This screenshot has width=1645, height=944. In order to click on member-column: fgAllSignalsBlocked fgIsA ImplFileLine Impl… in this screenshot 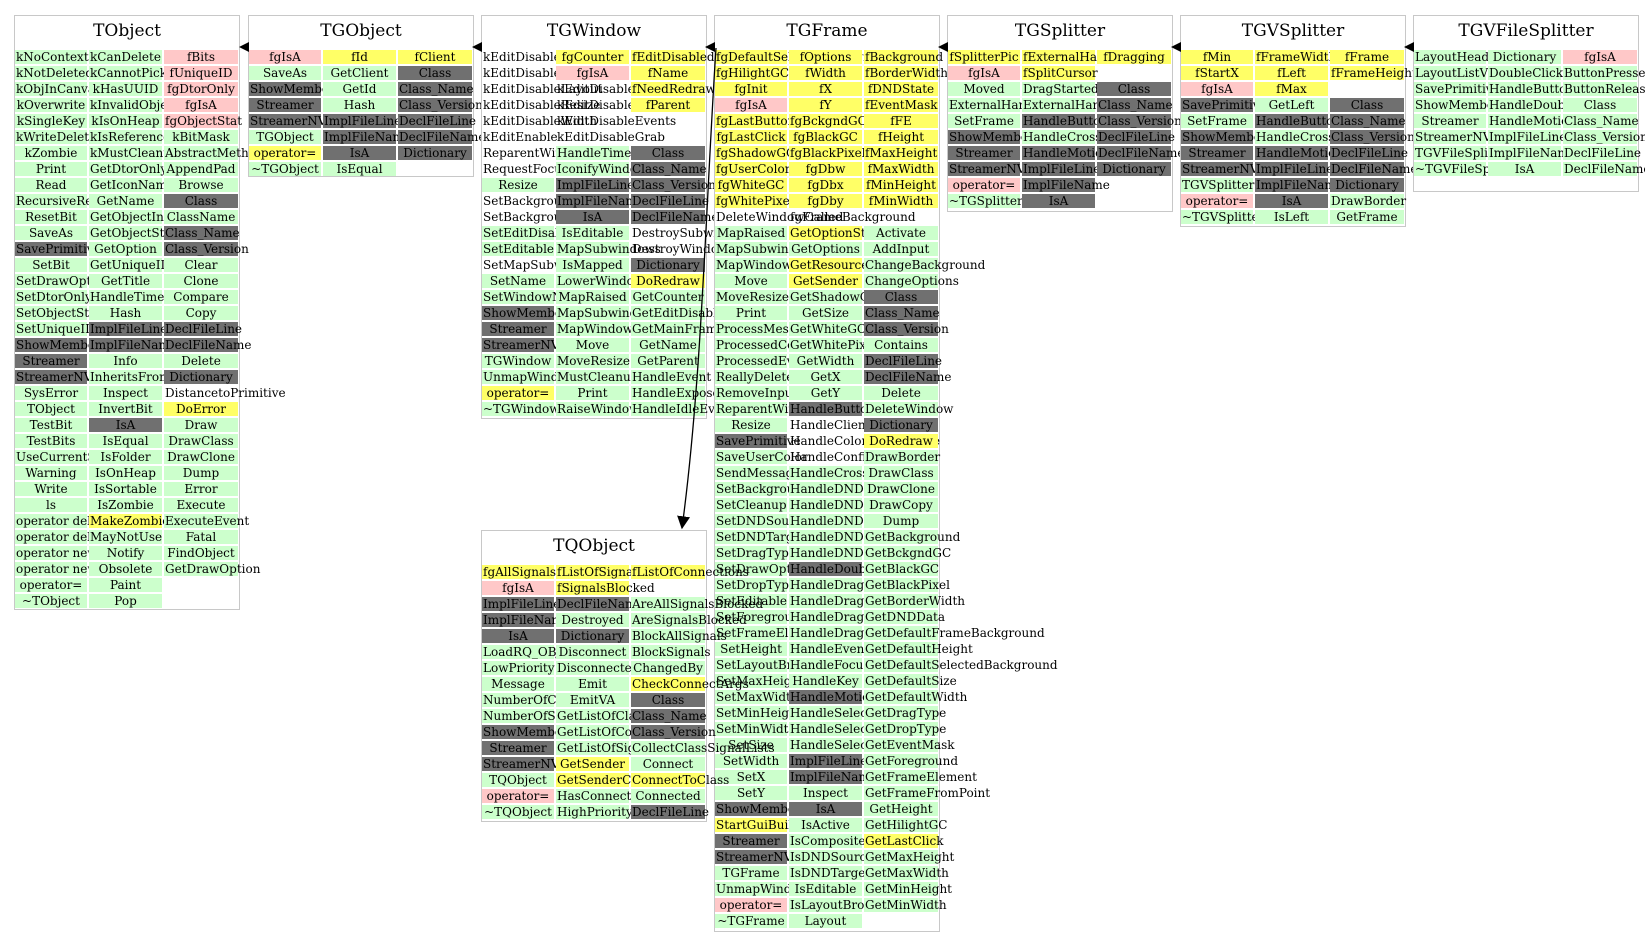, I will do `click(552, 693)`.